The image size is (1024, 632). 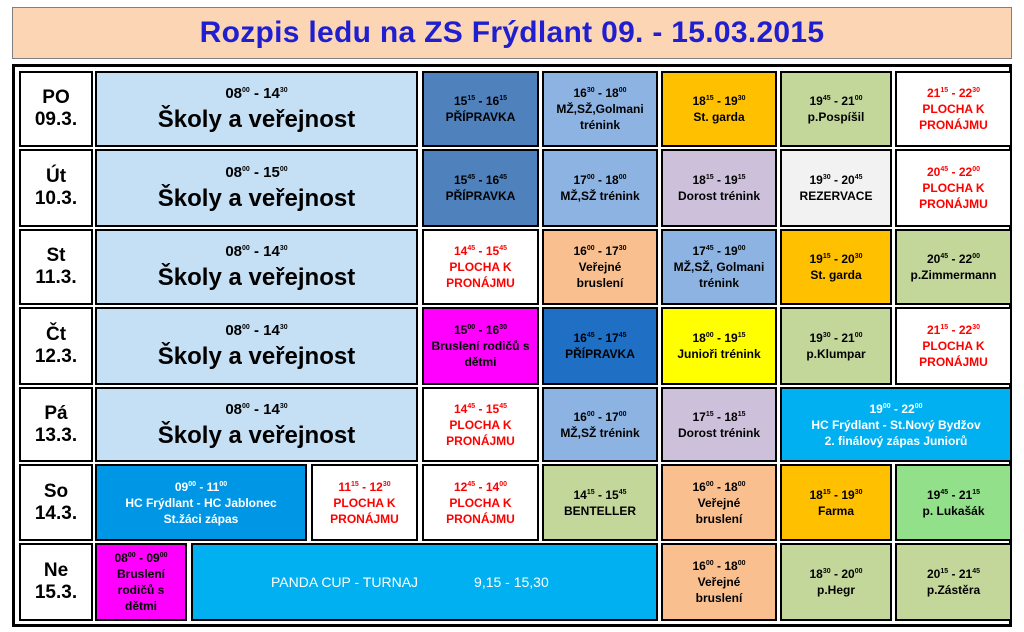 I want to click on slot-label: PLOCHA K, so click(x=480, y=424).